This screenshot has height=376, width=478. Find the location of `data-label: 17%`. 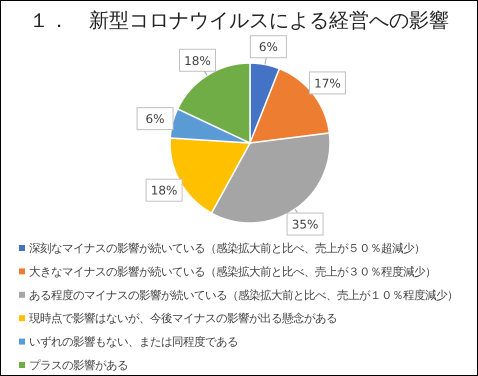

data-label: 17% is located at coordinates (327, 83).